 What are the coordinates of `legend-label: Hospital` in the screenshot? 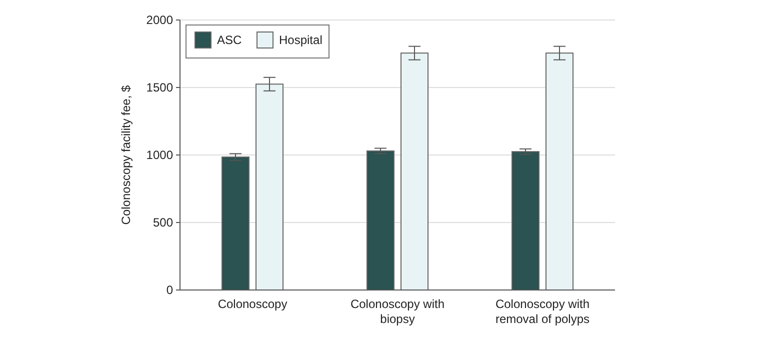 It's located at (300, 40).